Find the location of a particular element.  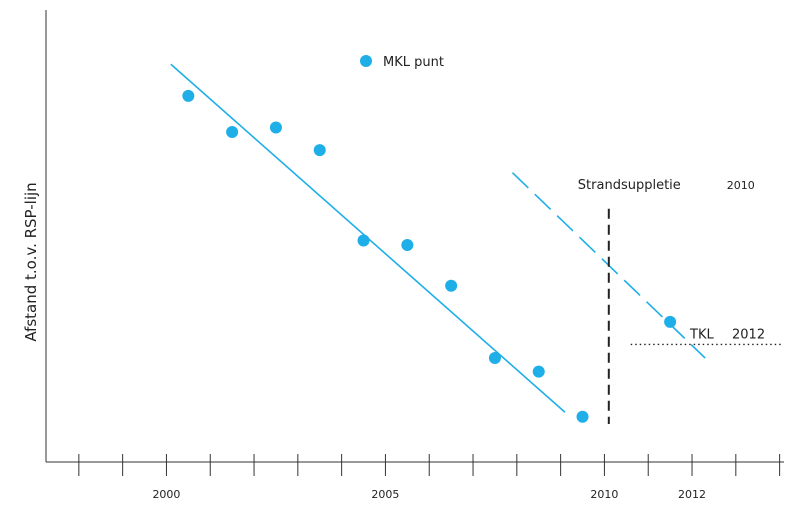

x-tick-label: 2005 is located at coordinates (385, 494).